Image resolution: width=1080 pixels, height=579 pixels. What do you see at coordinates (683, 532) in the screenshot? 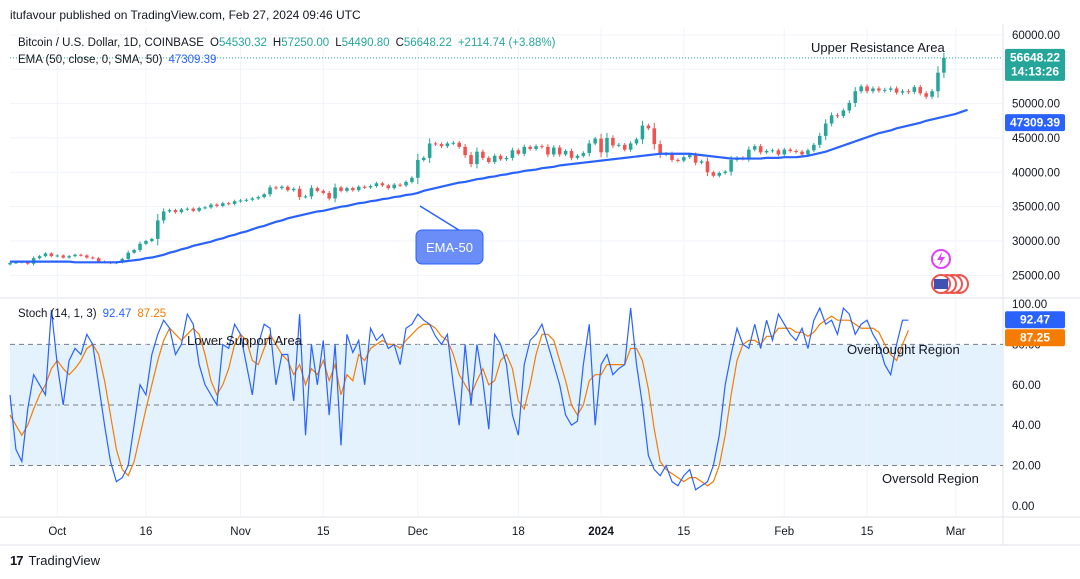
I see `time-tick-label: 15` at bounding box center [683, 532].